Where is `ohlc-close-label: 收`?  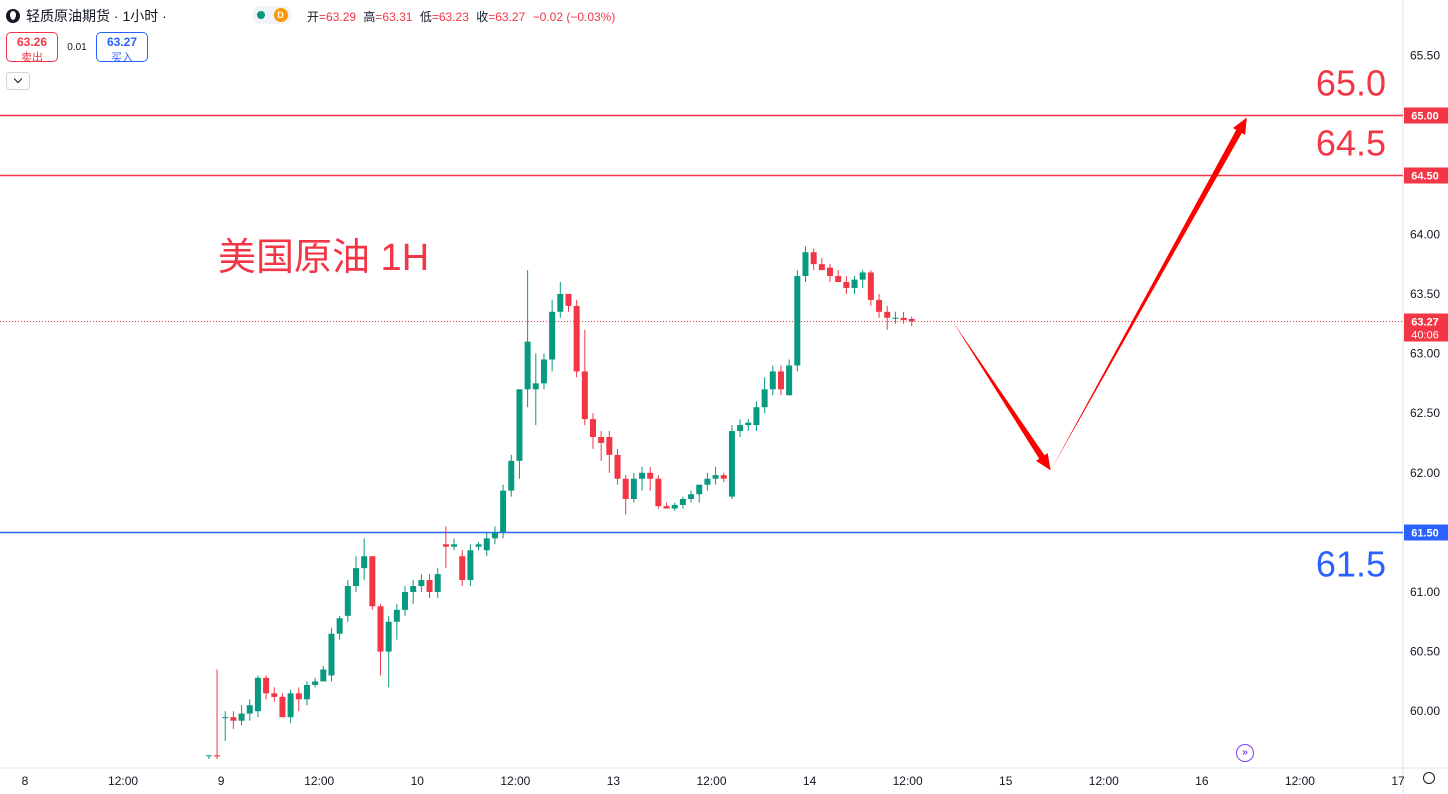 ohlc-close-label: 收 is located at coordinates (482, 17).